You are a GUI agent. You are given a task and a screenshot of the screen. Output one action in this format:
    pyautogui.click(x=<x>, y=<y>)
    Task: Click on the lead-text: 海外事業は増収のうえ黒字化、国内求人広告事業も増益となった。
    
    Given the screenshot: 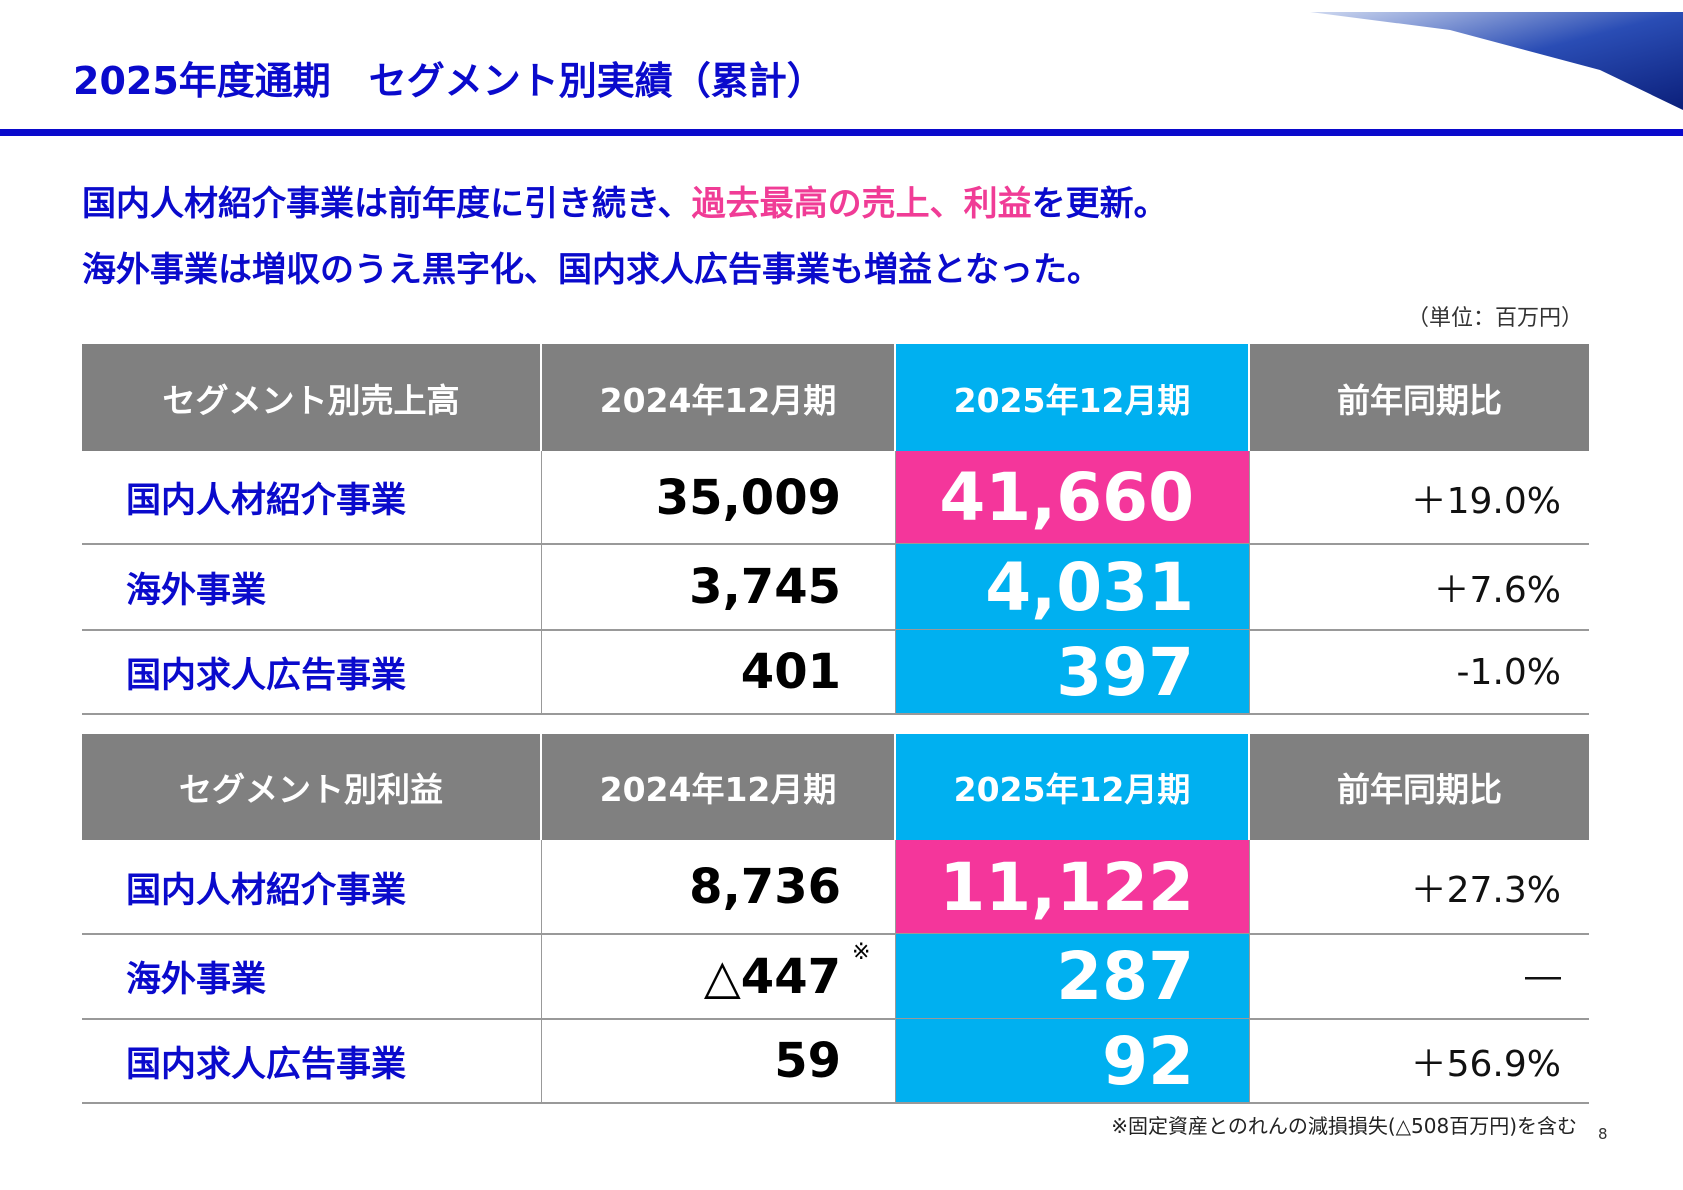 What is the action you would take?
    pyautogui.click(x=591, y=270)
    